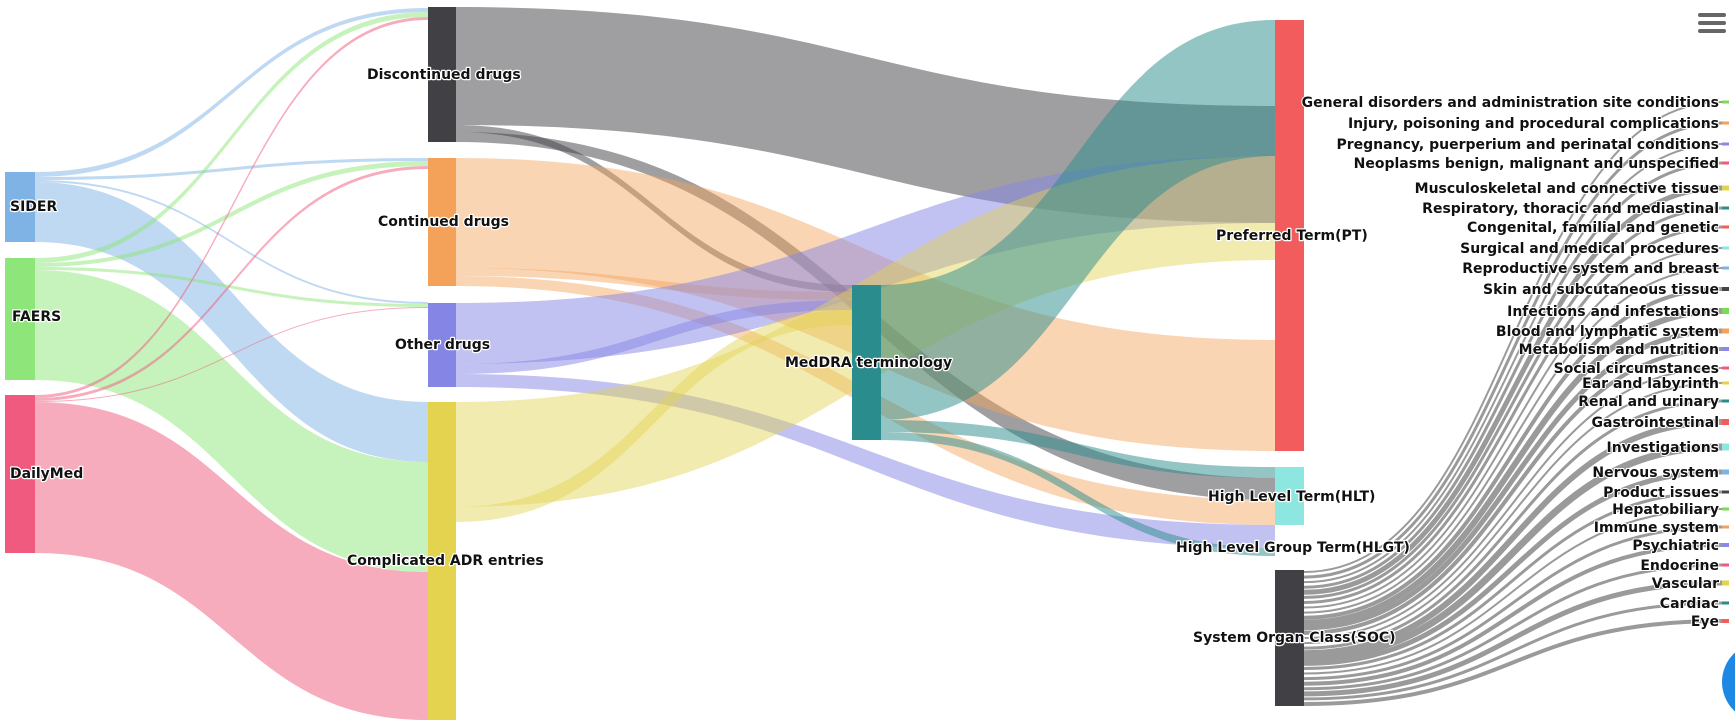 The image size is (1735, 722). What do you see at coordinates (1689, 604) in the screenshot?
I see `soc-category-label: Cardiac` at bounding box center [1689, 604].